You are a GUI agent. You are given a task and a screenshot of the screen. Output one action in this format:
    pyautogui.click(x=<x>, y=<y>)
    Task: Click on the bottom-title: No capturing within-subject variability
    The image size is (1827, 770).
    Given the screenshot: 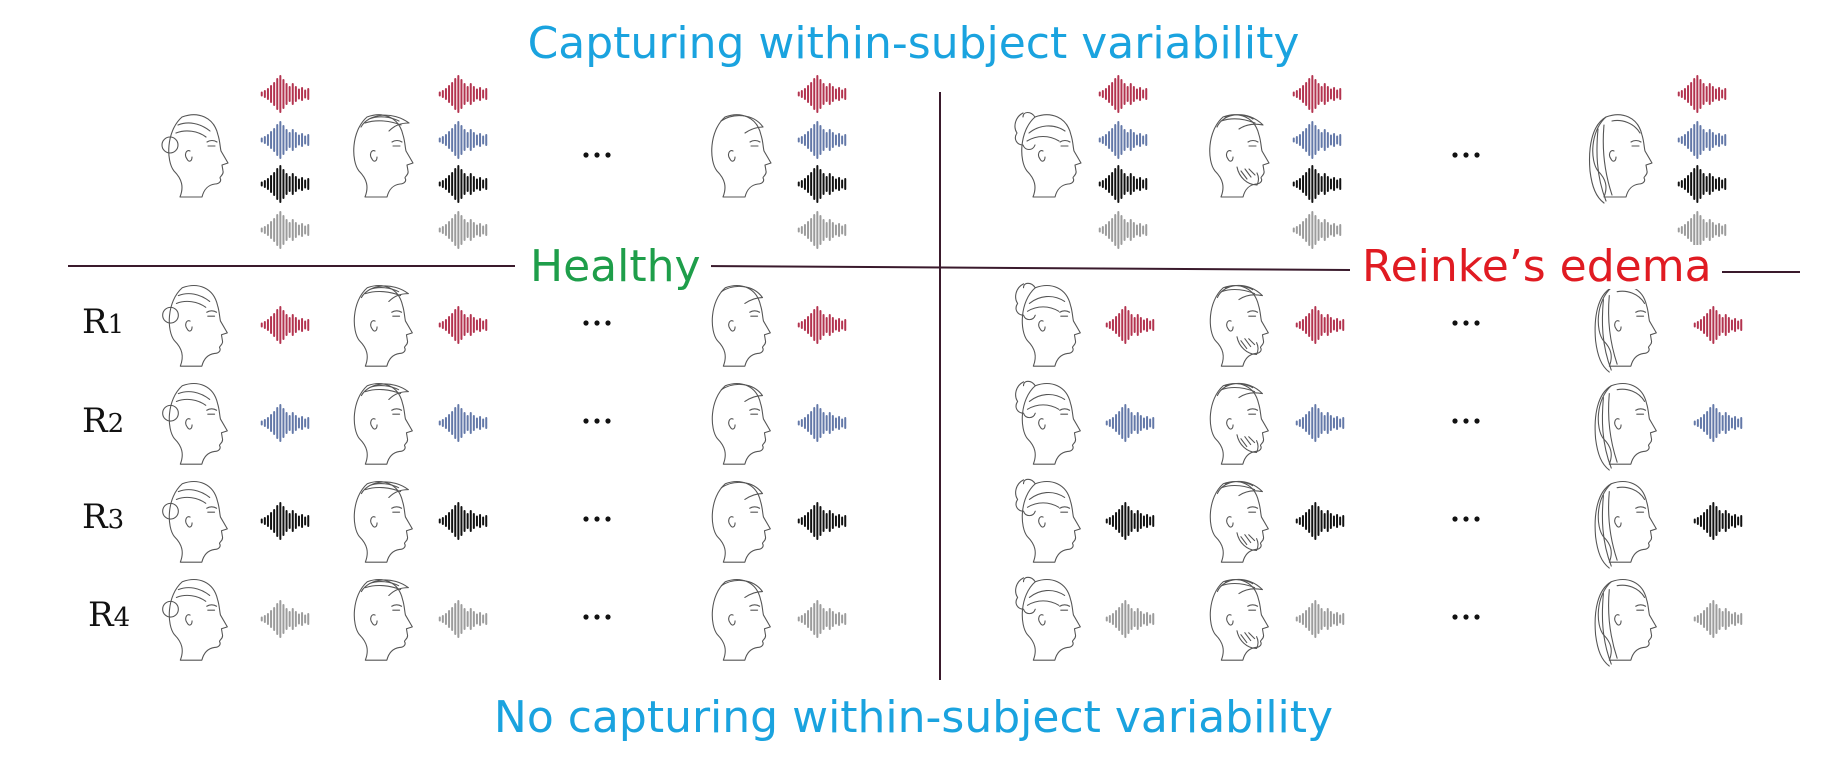 What is the action you would take?
    pyautogui.click(x=913, y=717)
    